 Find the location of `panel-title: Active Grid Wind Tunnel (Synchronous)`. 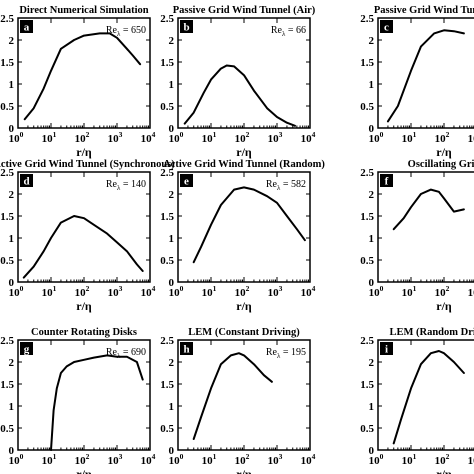

panel-title: Active Grid Wind Tunnel (Synchronous) is located at coordinates (87, 164).